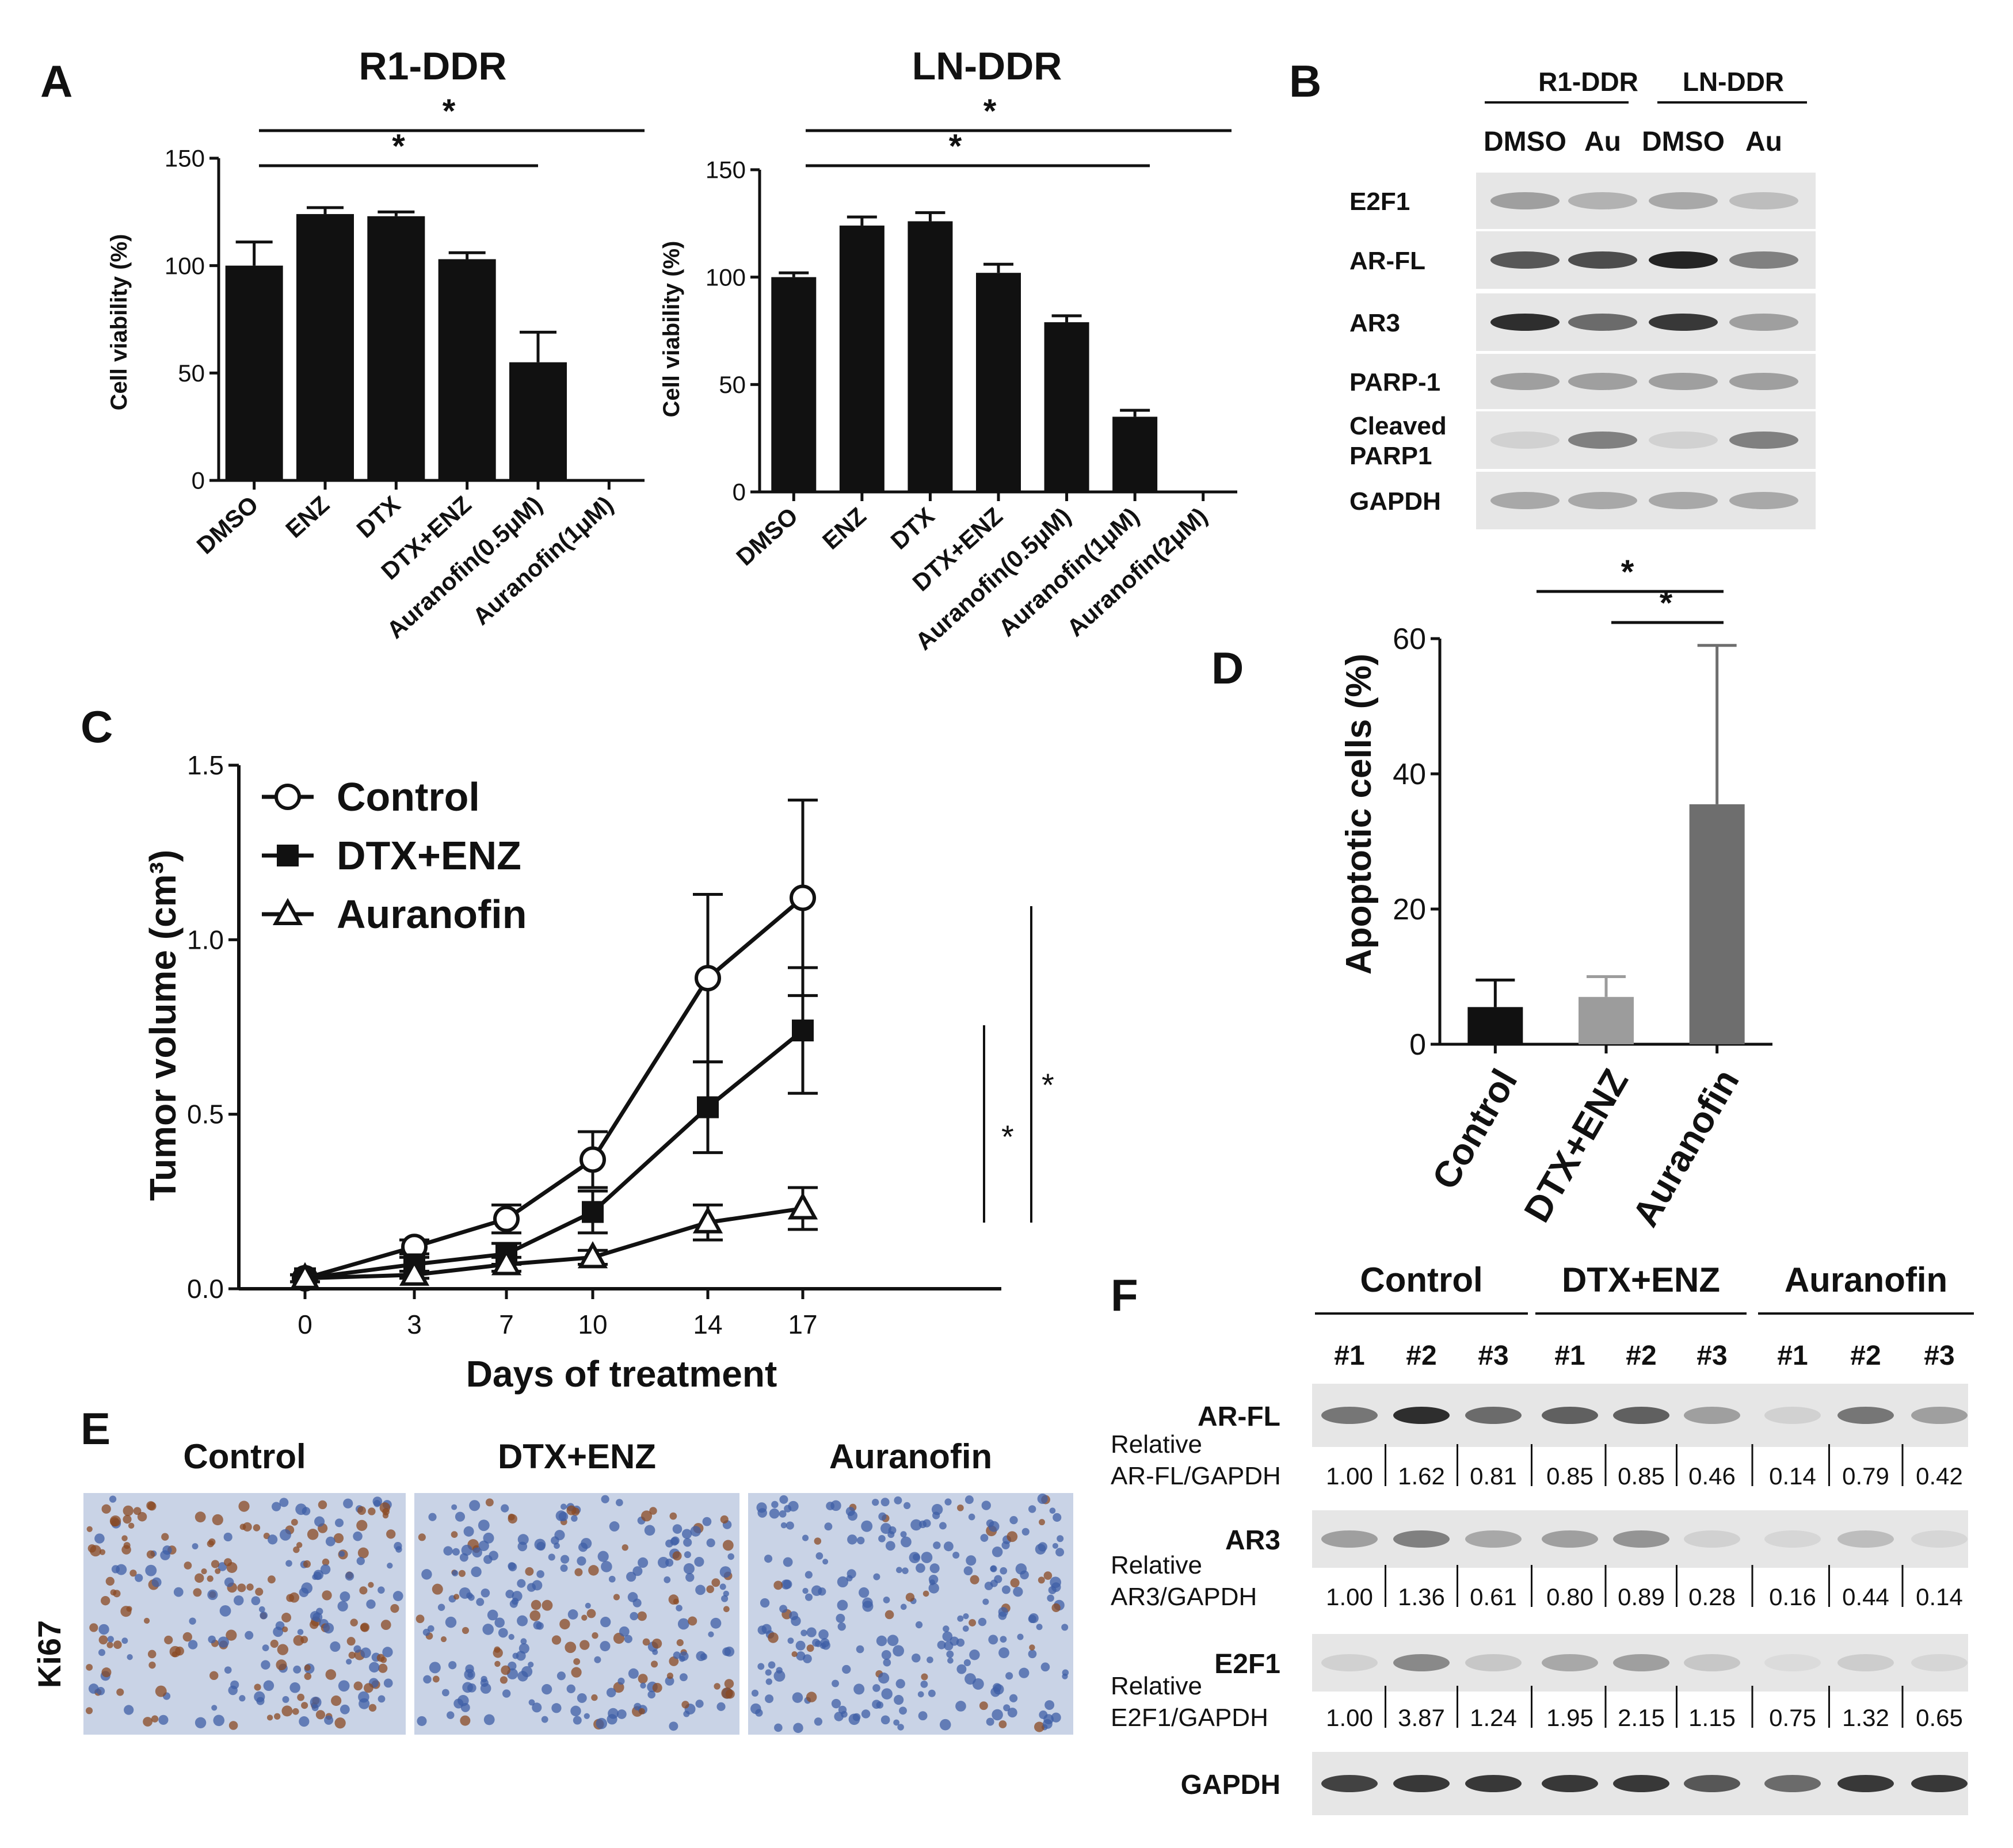 This screenshot has height=1848, width=2013. Describe the element at coordinates (987, 66) in the screenshot. I see `chart-title: LN-DDR` at that location.